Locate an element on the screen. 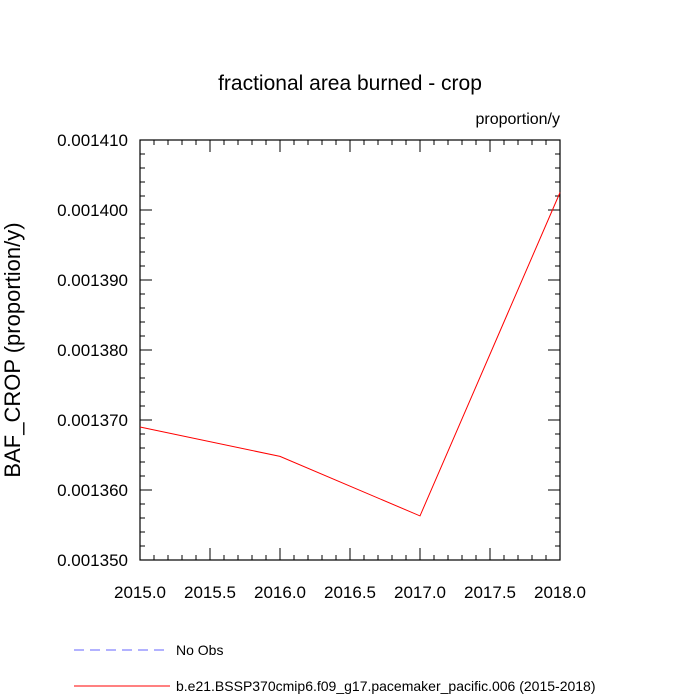  y-tick-label: 0.001400 is located at coordinates (92, 210).